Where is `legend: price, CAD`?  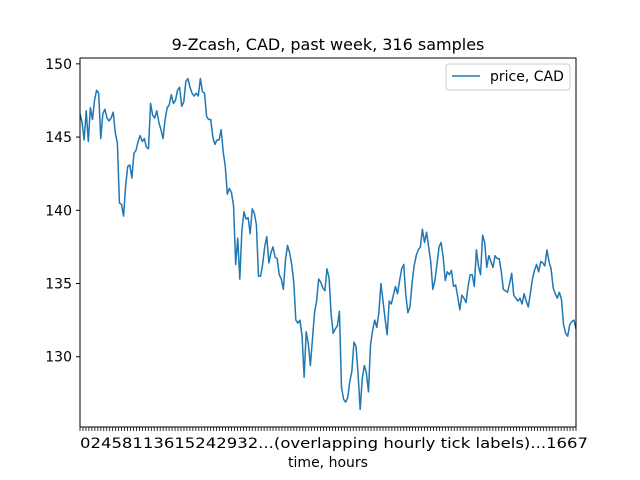 legend: price, CAD is located at coordinates (508, 77).